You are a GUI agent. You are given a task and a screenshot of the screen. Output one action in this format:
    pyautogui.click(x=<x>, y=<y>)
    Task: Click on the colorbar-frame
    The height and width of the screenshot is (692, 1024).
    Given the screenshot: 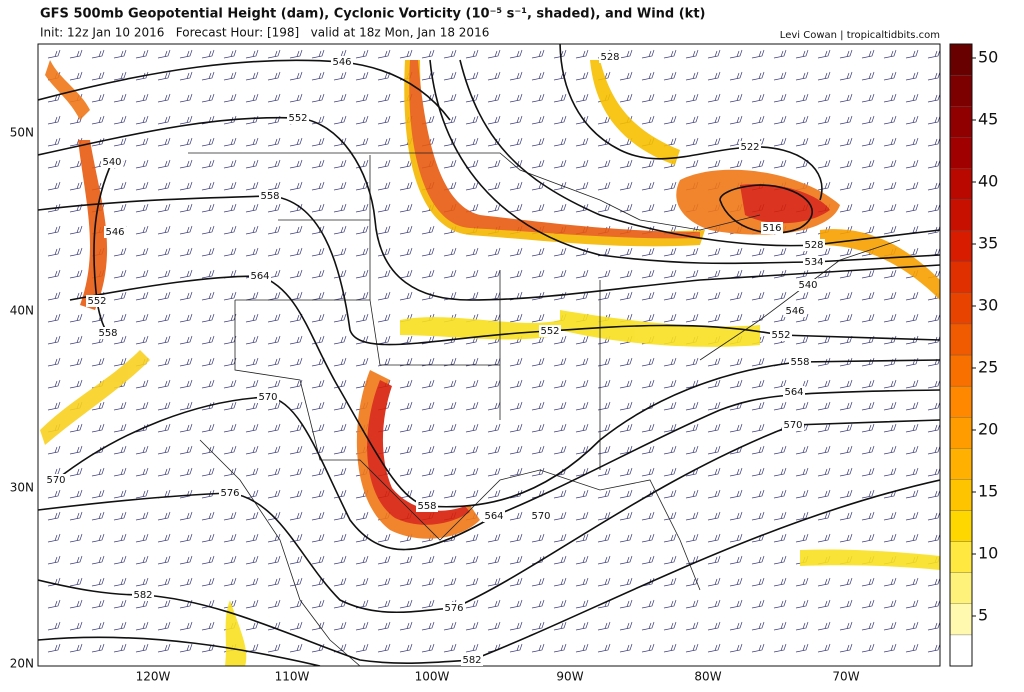 What is the action you would take?
    pyautogui.click(x=961, y=355)
    